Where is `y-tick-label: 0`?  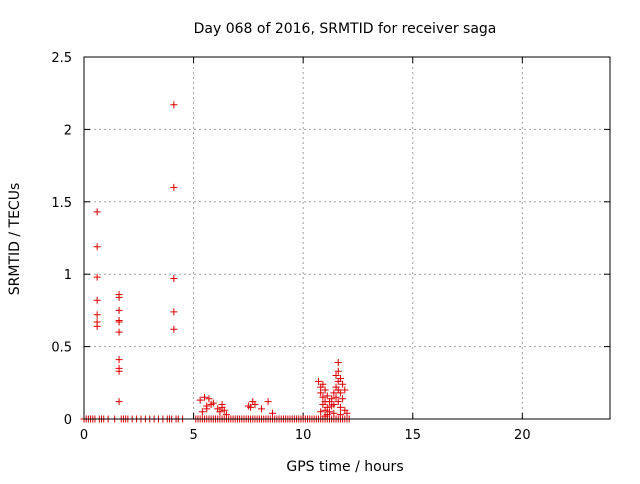
y-tick-label: 0 is located at coordinates (68, 420).